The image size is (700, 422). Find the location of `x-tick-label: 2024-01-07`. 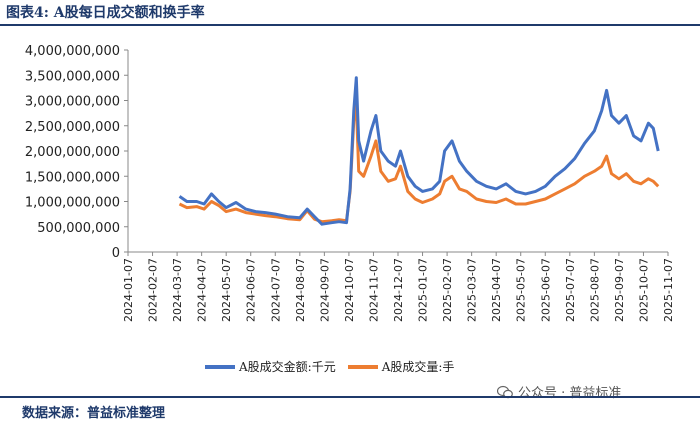

x-tick-label: 2024-01-07 is located at coordinates (128, 290).